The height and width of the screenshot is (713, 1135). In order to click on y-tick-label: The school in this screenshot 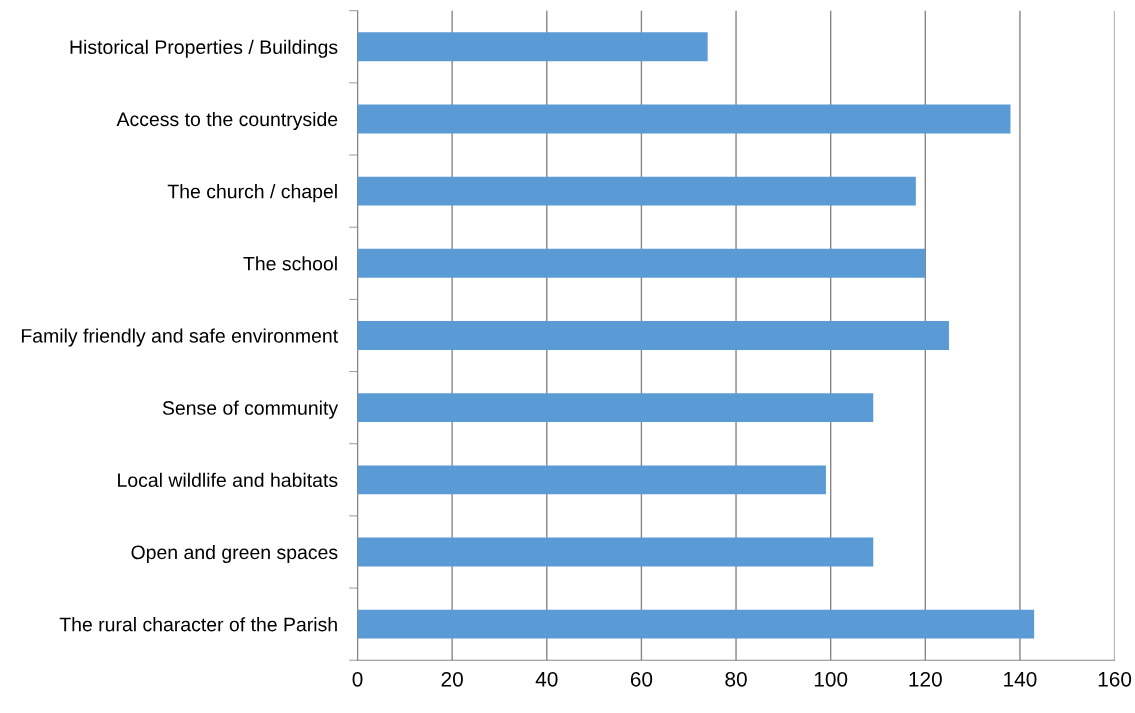, I will do `click(290, 263)`.